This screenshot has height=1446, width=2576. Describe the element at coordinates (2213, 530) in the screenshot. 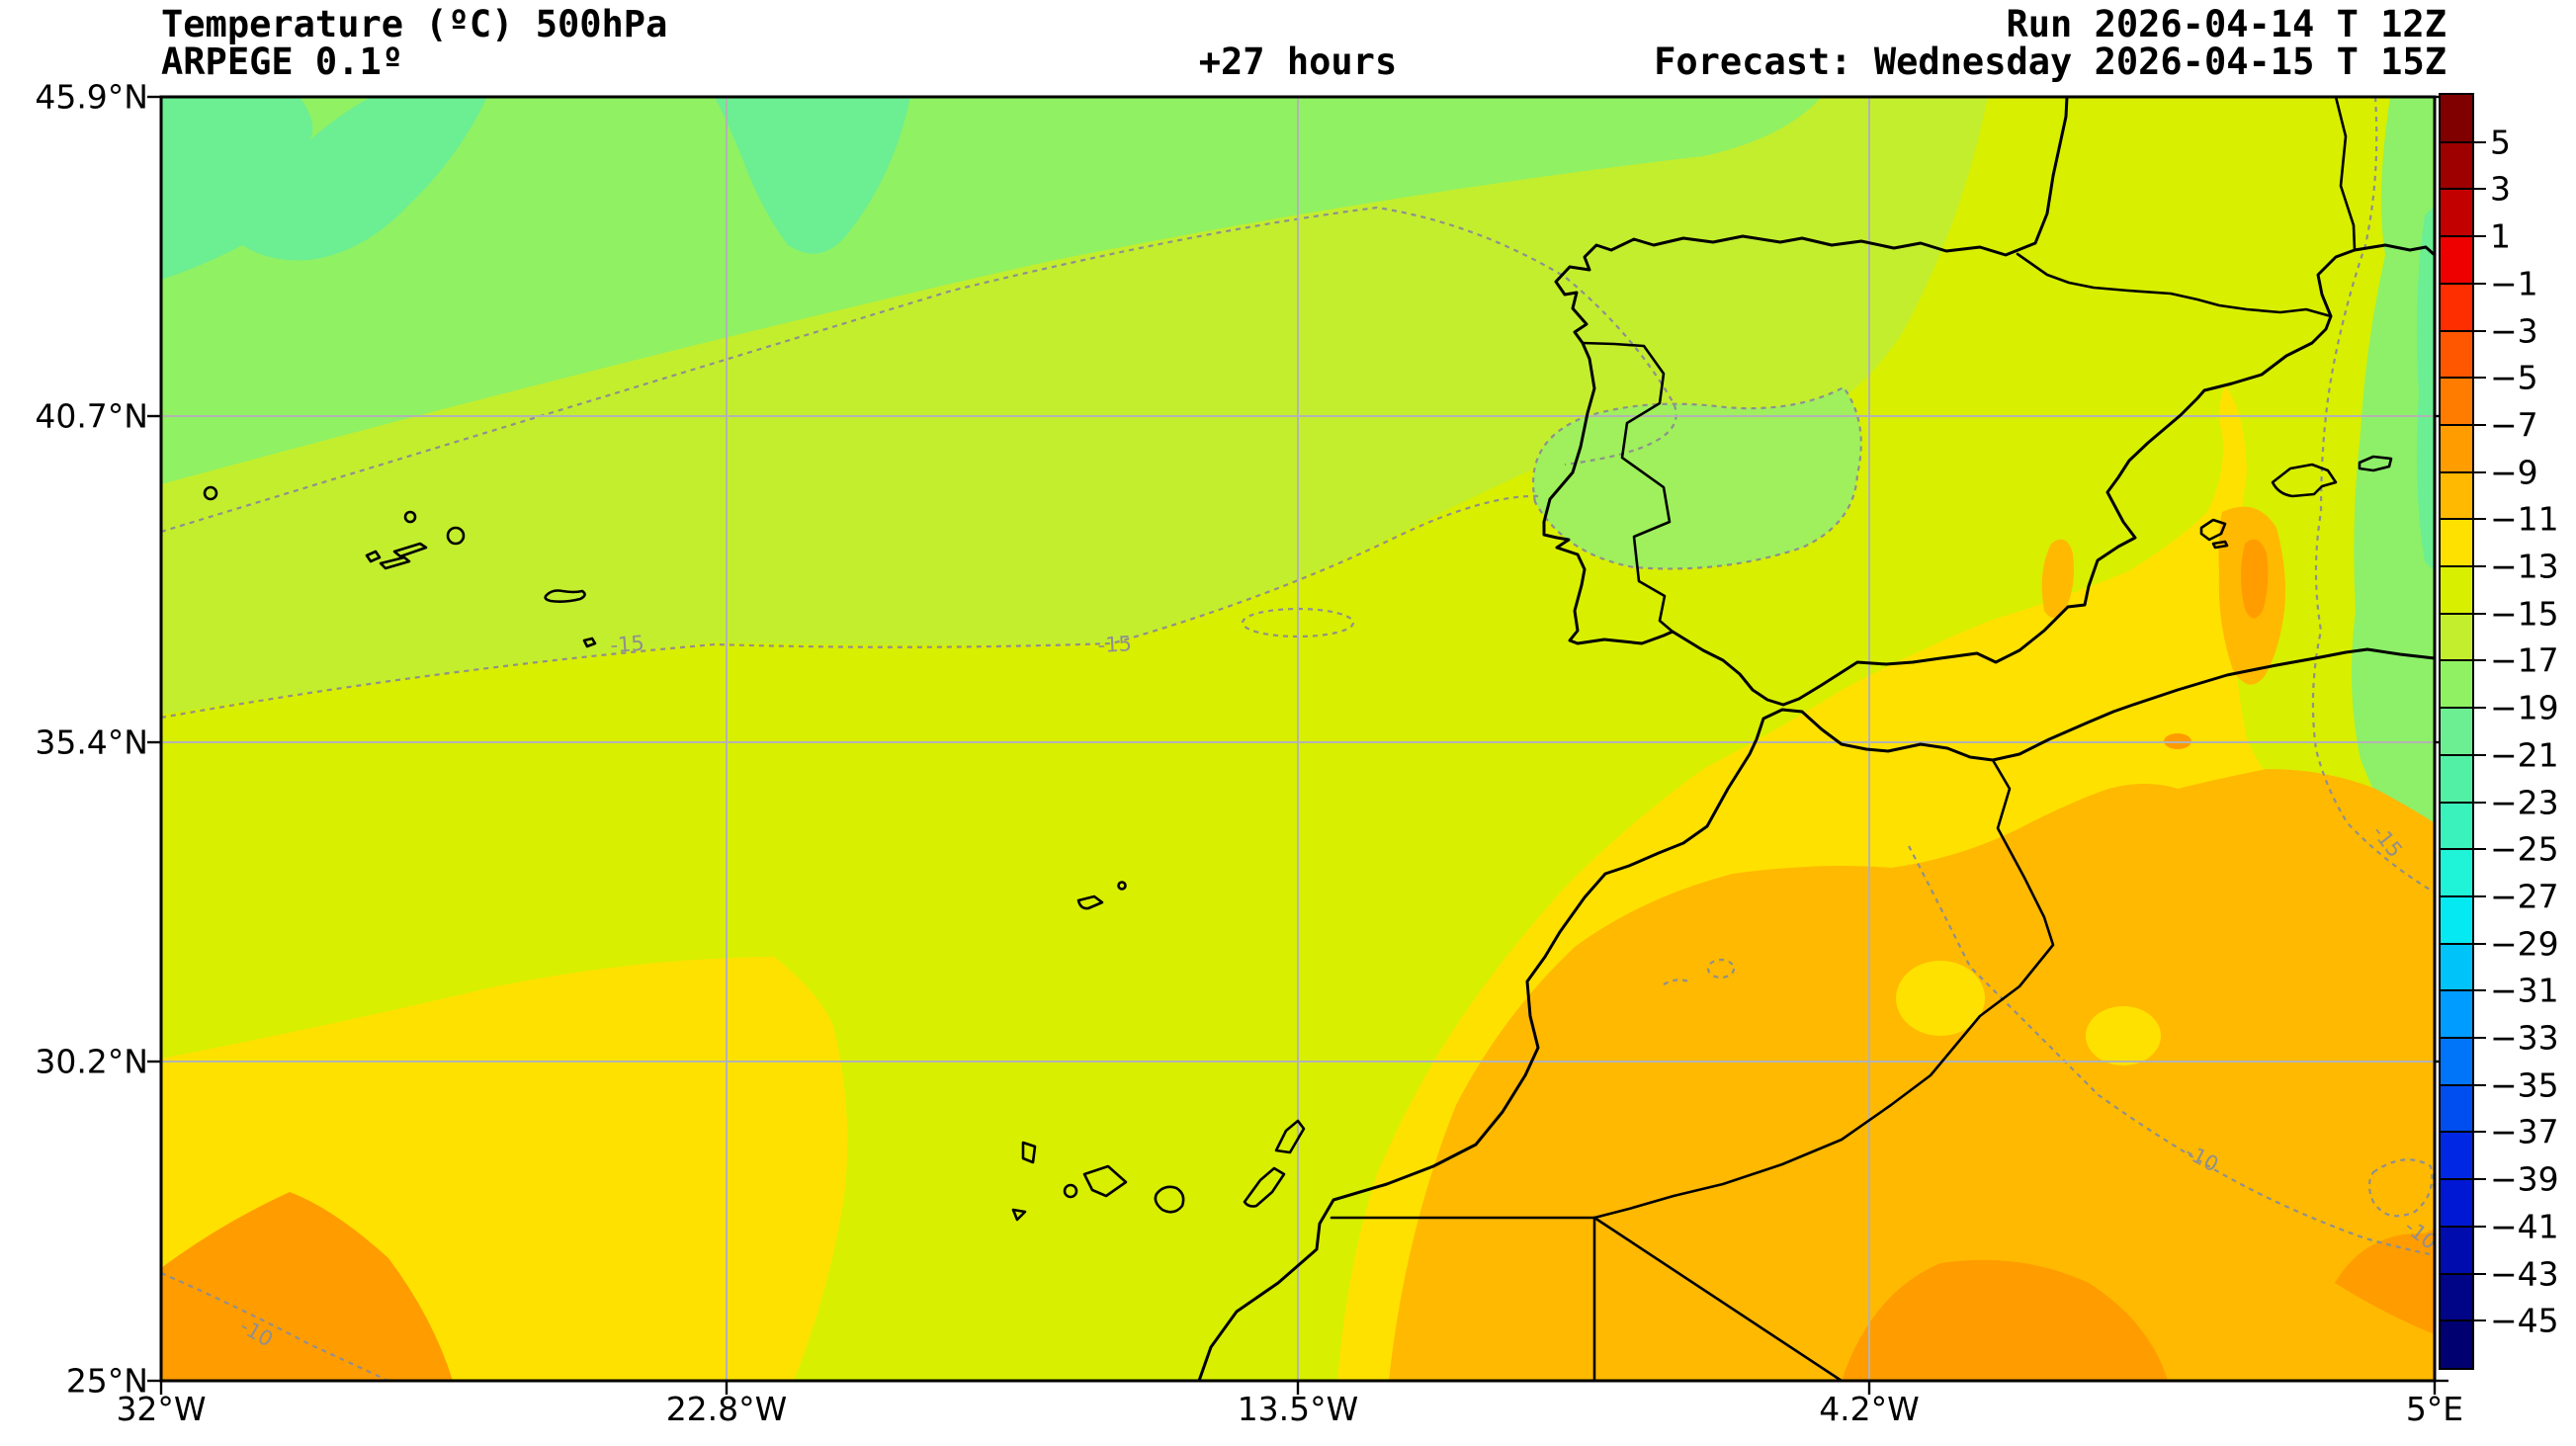

I see `island-ibiza` at that location.